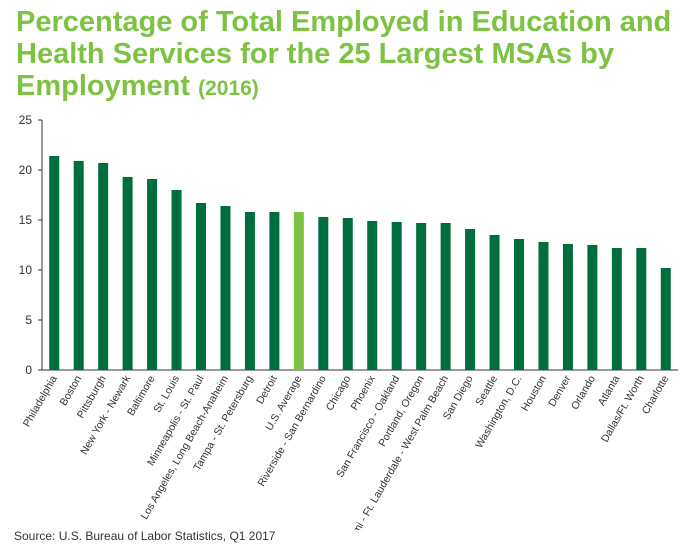 The image size is (690, 551). I want to click on x-tick-label: Washington, D.C., so click(498, 412).